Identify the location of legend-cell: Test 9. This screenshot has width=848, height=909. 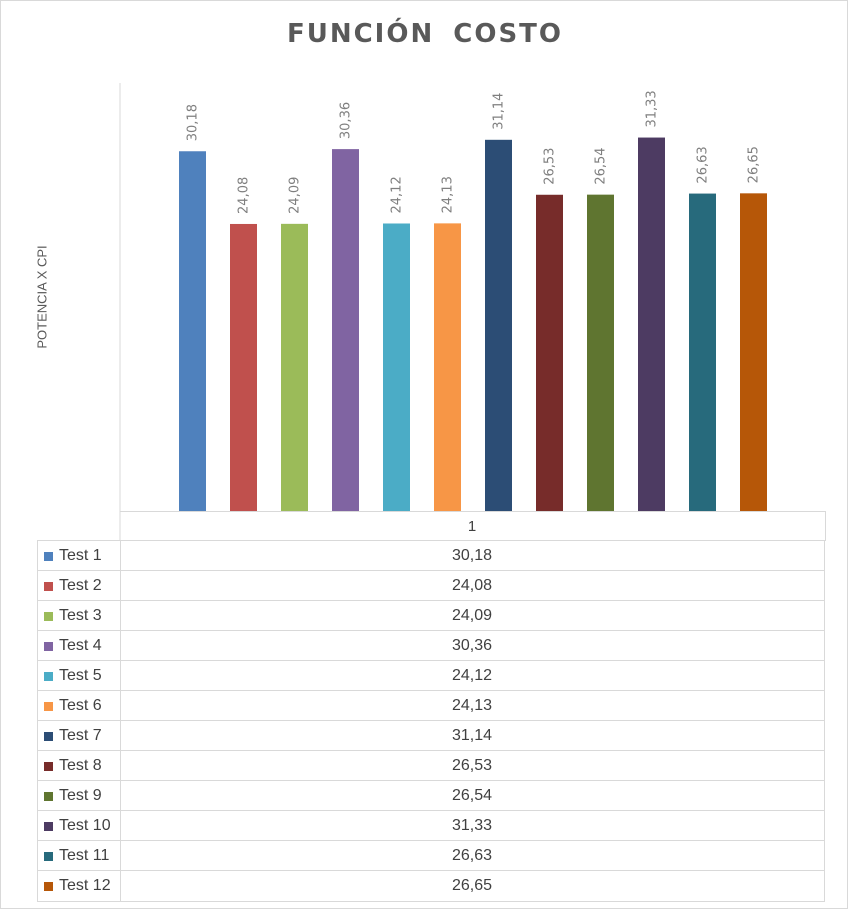
(79, 796).